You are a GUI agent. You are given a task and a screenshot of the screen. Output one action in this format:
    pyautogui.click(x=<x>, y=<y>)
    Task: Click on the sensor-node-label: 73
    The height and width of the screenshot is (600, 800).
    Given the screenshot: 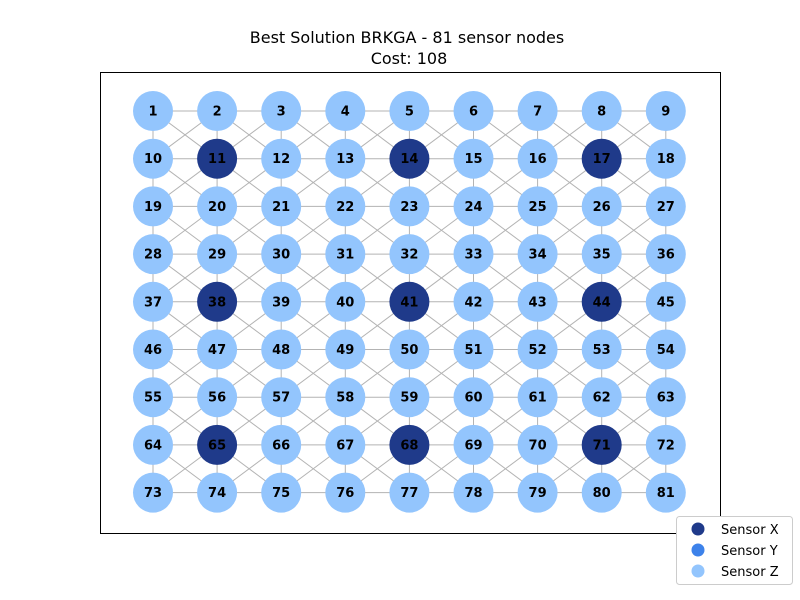 What is the action you would take?
    pyautogui.click(x=153, y=493)
    